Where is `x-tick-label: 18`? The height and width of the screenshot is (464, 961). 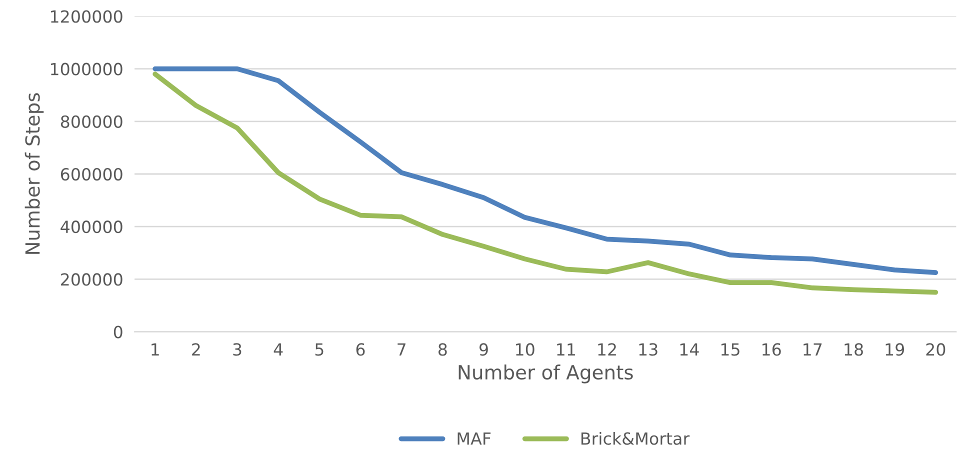
x-tick-label: 18 is located at coordinates (853, 349).